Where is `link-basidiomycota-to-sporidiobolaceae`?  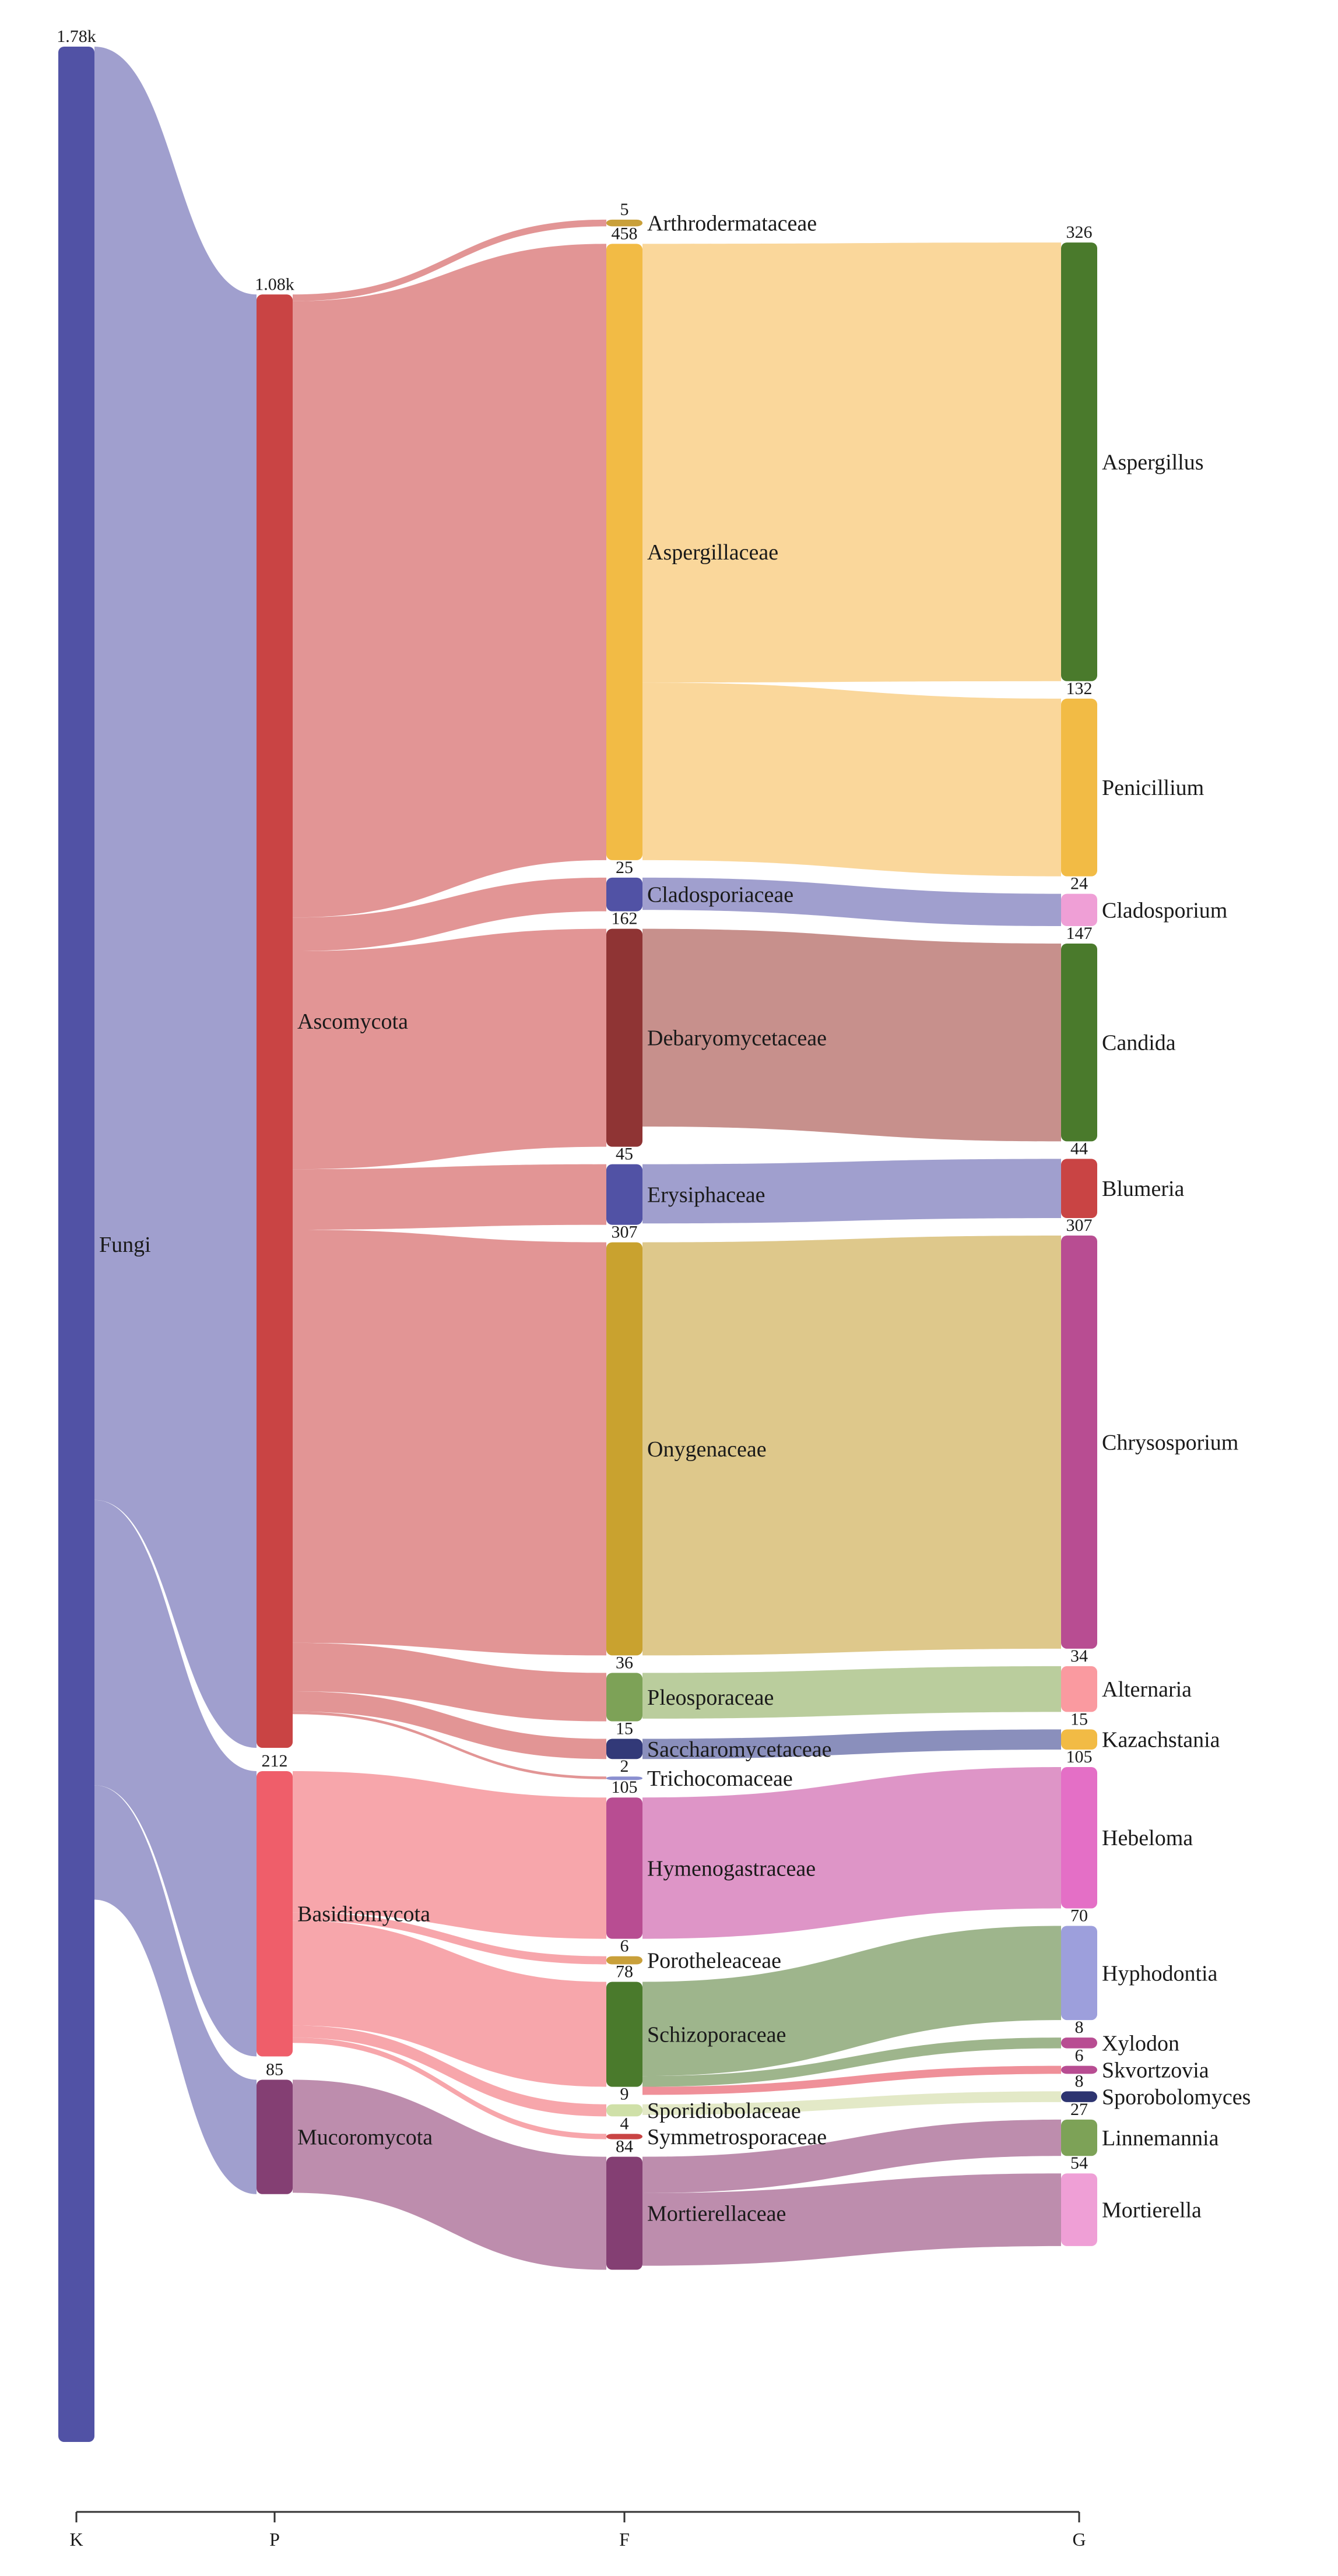
link-basidiomycota-to-sporidiobolaceae is located at coordinates (449, 2071).